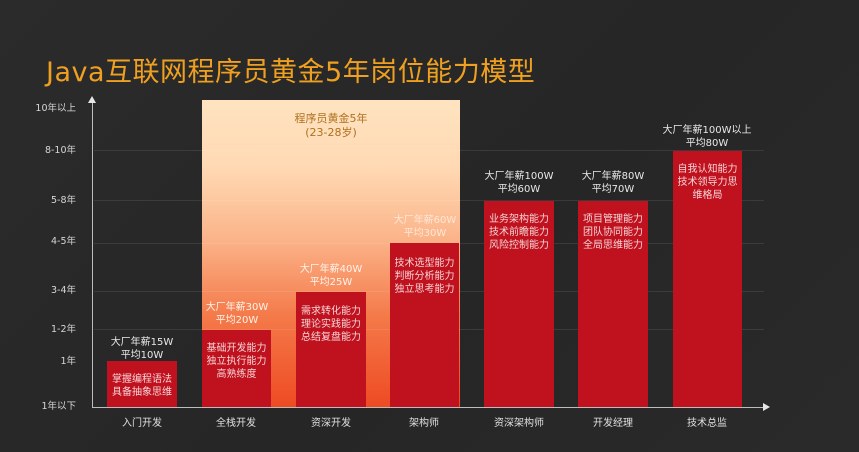 This screenshot has width=859, height=452. What do you see at coordinates (142, 349) in the screenshot?
I see `bar-salary-label: 大厂年薪15W 平均10W` at bounding box center [142, 349].